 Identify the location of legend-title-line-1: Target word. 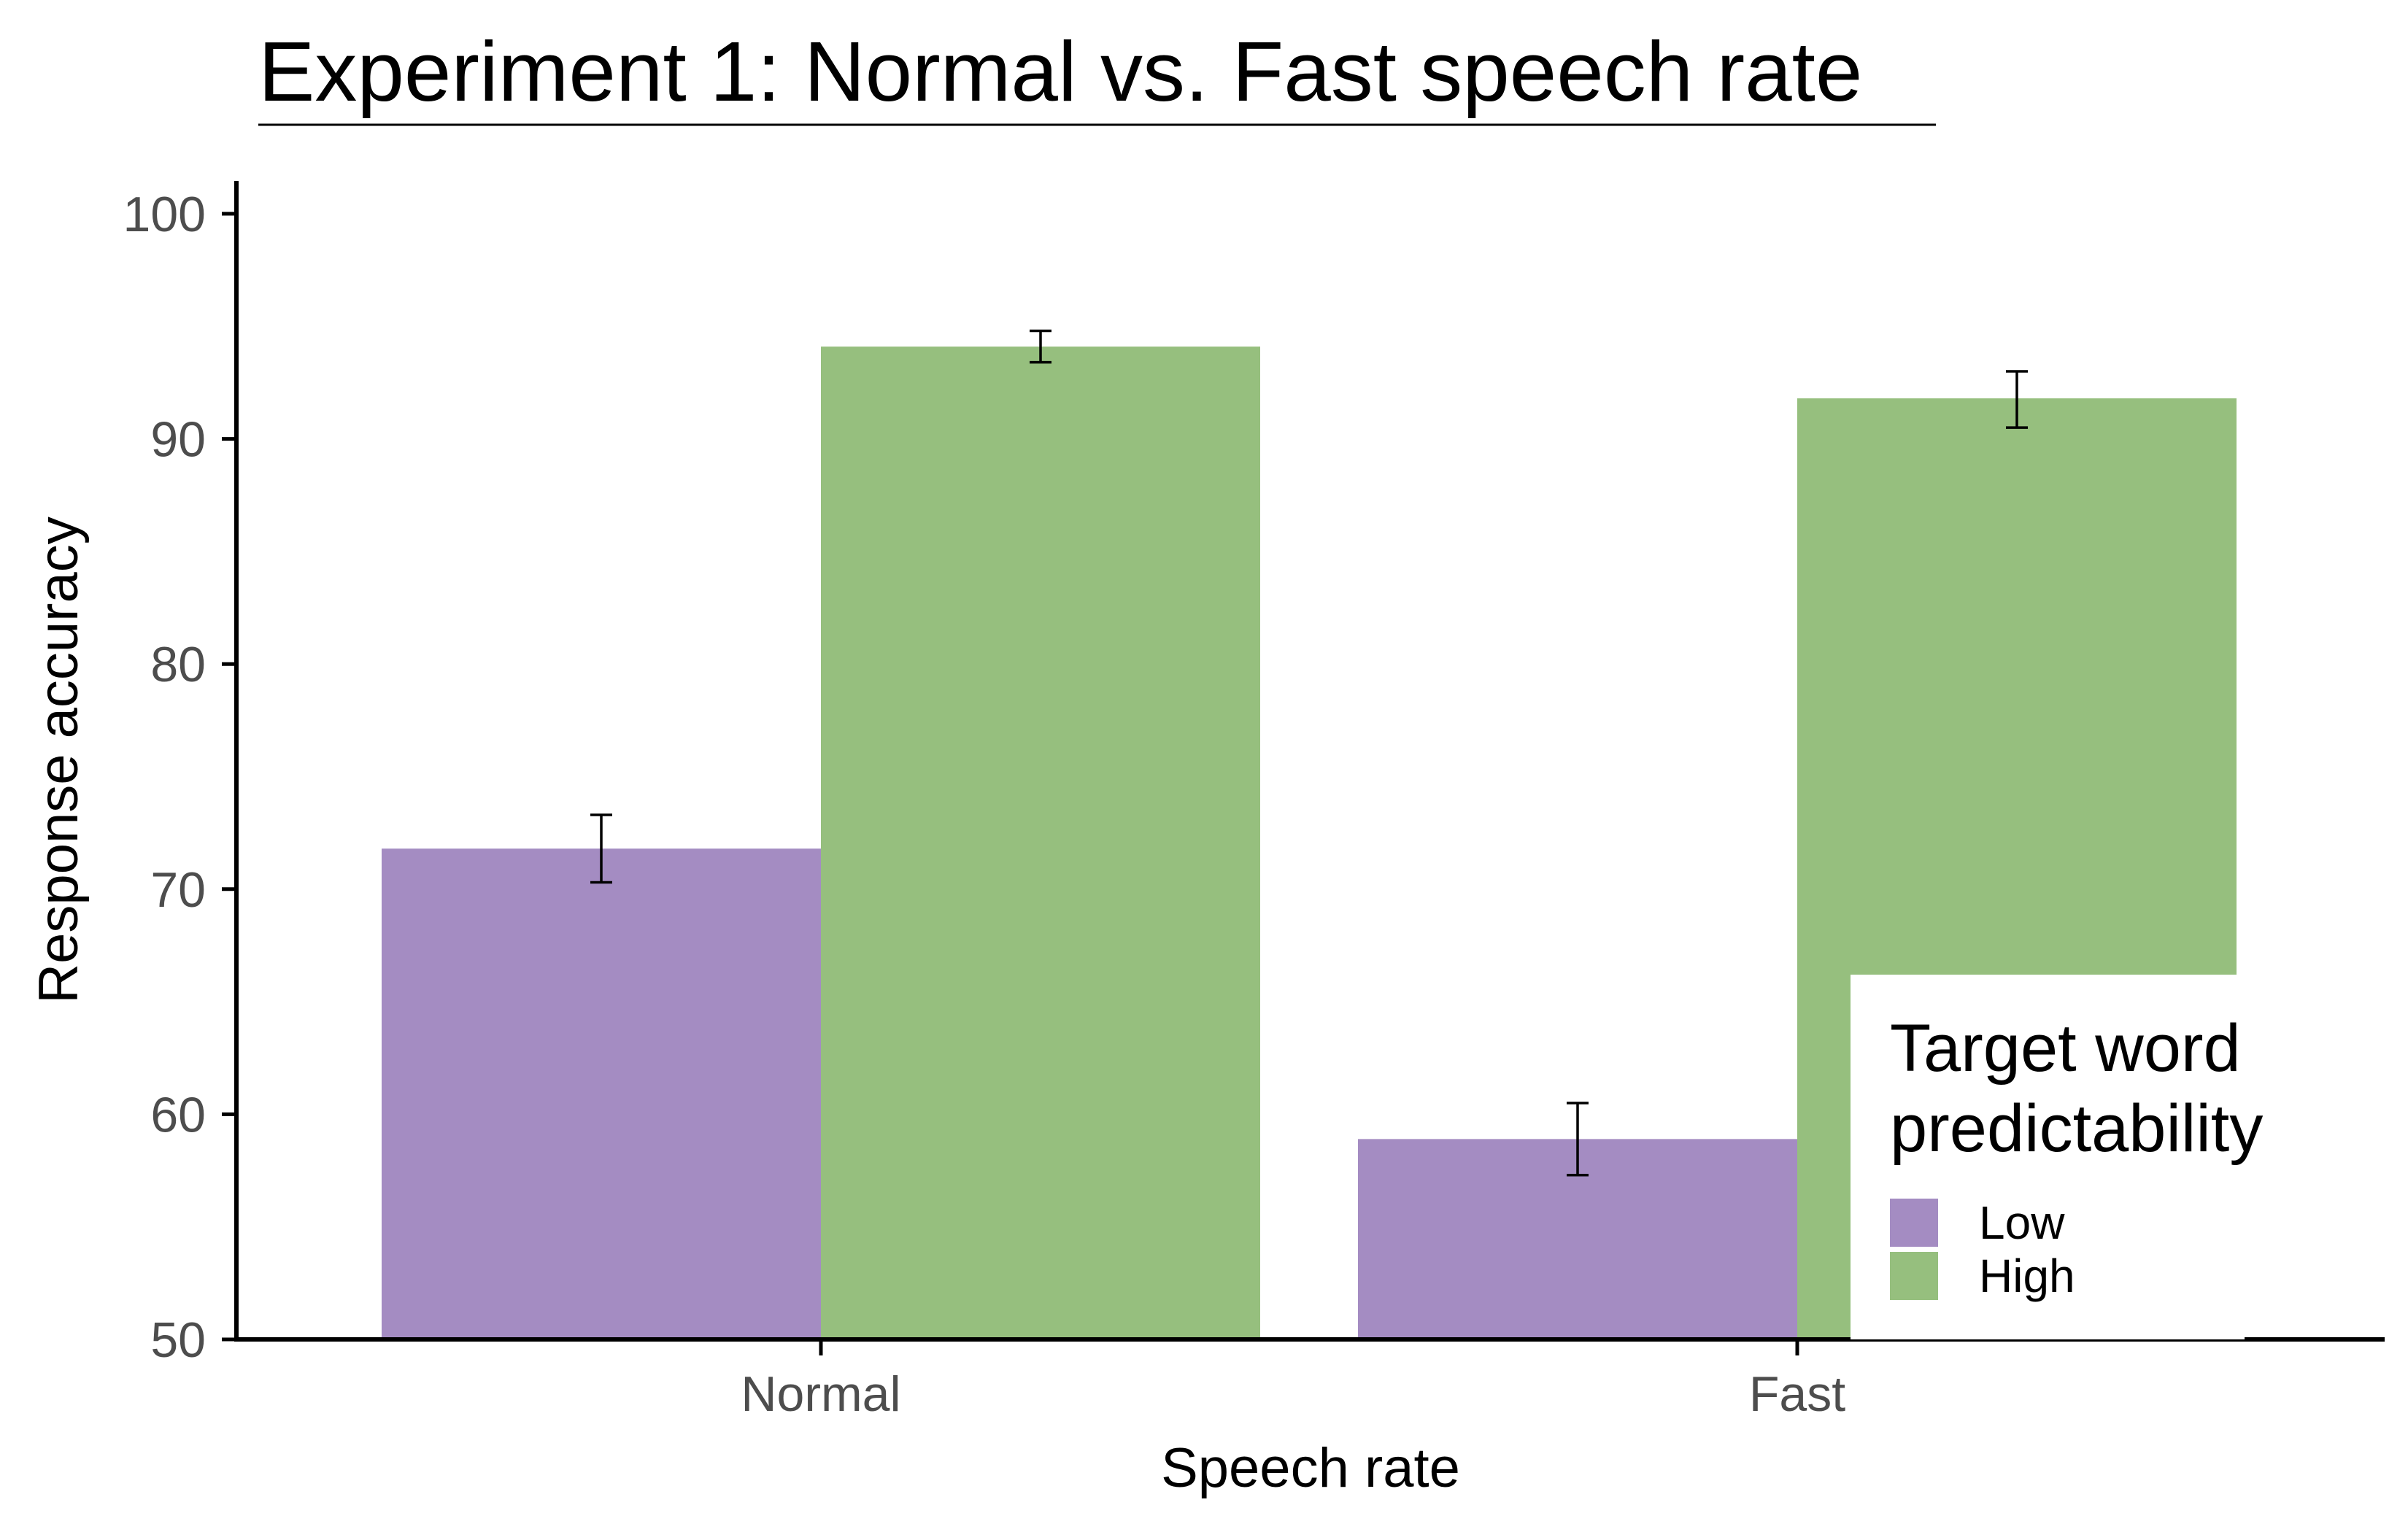
(2065, 1048).